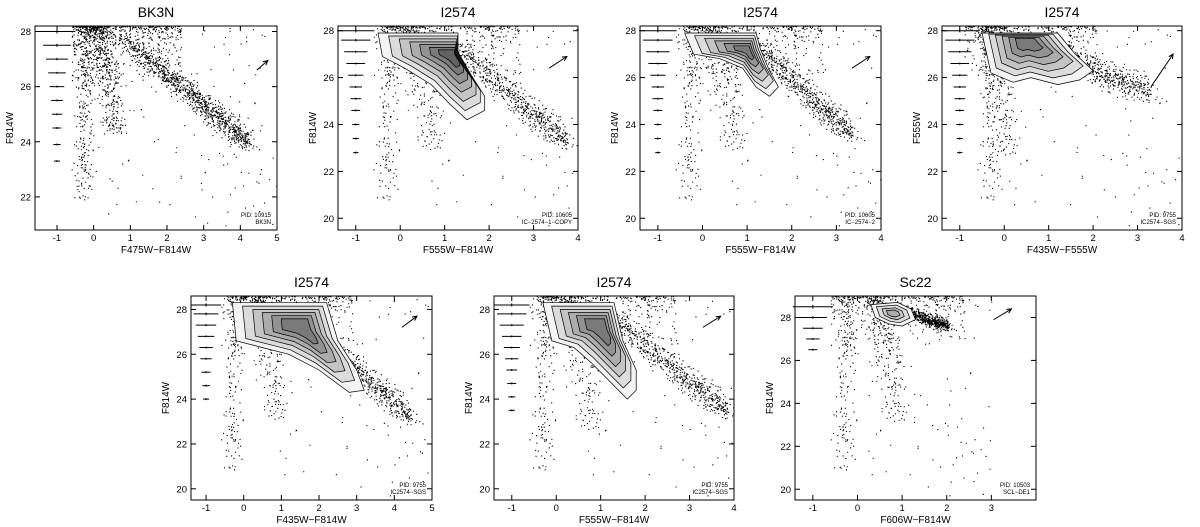 The image size is (1200, 527). Describe the element at coordinates (1062, 250) in the screenshot. I see `x-axis-label: F435W−F555W` at that location.